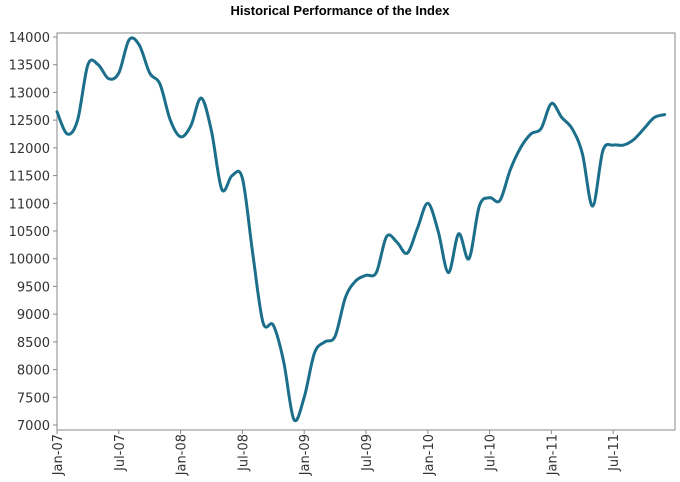 The height and width of the screenshot is (482, 680). I want to click on y-tick-label: 9000, so click(33, 315).